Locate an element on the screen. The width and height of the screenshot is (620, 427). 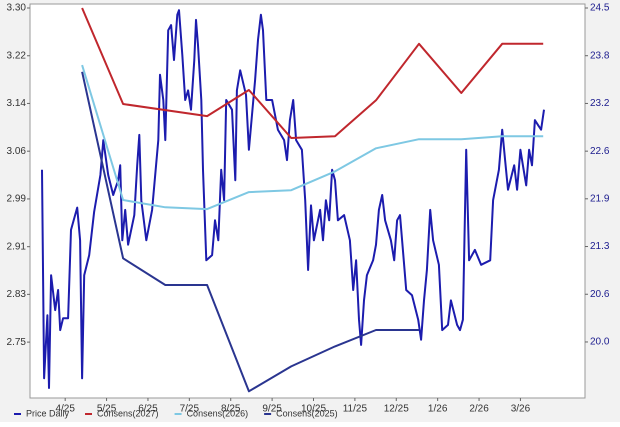
y2-tick-label: 20.6 is located at coordinates (600, 294).